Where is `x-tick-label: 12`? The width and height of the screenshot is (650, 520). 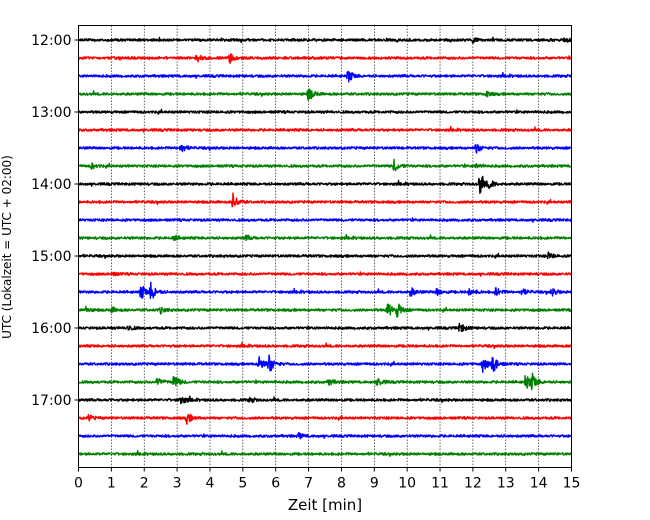
x-tick-label: 12 is located at coordinates (473, 484).